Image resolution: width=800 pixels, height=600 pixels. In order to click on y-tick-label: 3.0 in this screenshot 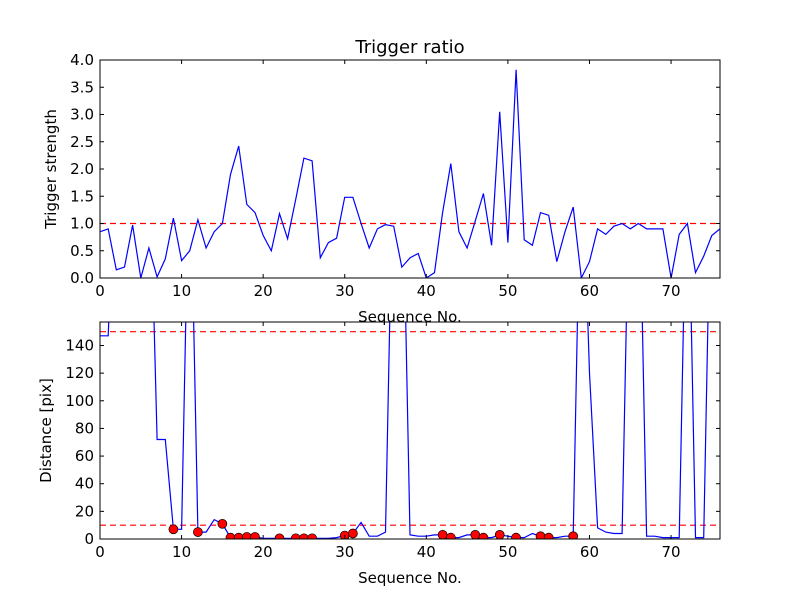, I will do `click(82, 115)`.